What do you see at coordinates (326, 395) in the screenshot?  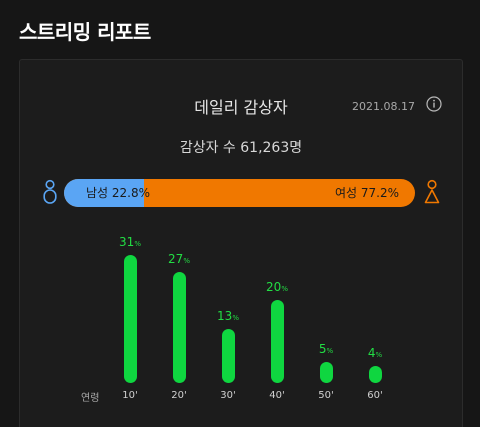 I see `age-axis-label: 50'` at bounding box center [326, 395].